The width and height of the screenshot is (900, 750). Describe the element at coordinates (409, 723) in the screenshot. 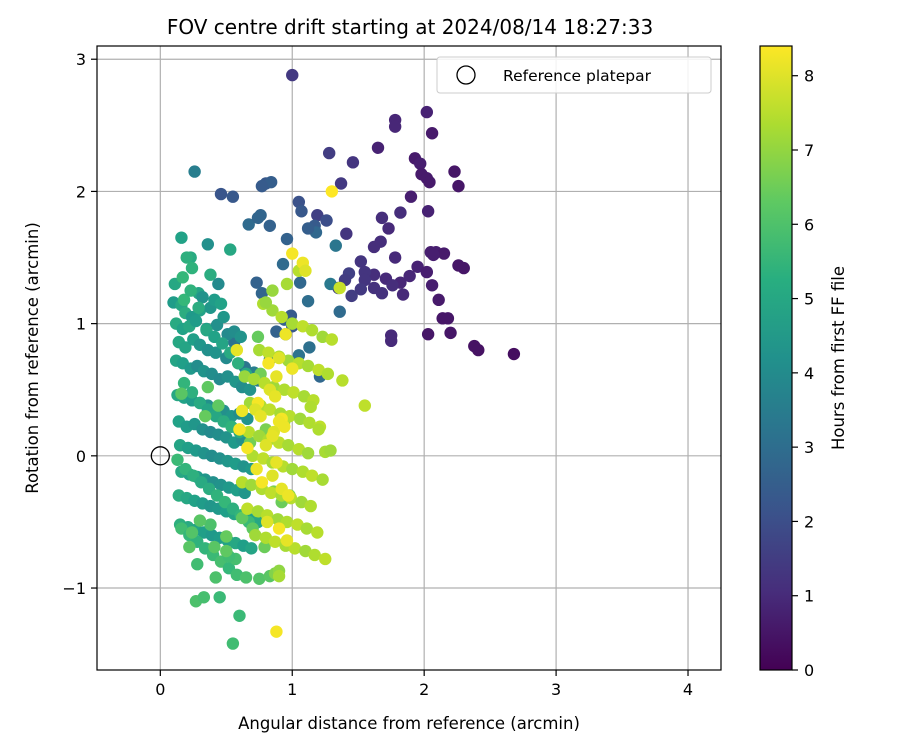

I see `x-axis-label: Angular distance from reference (arcmin)` at that location.